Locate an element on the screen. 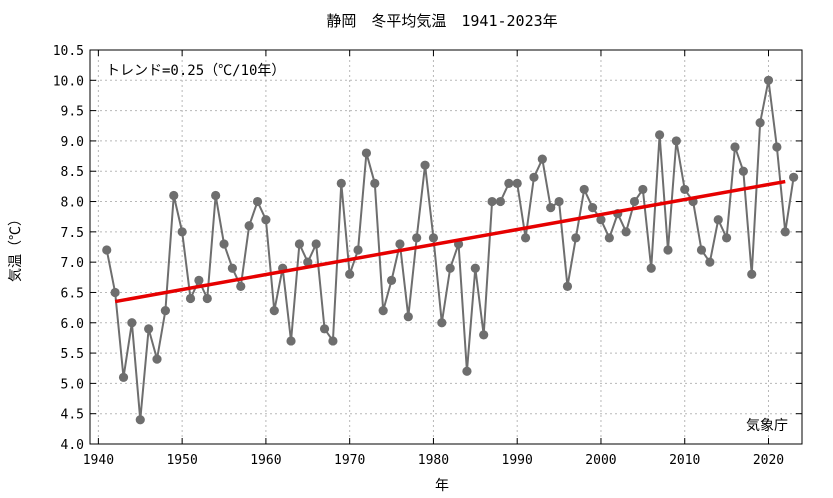  trend-annotation: トレンド=0.25（℃/10年） is located at coordinates (195, 71).